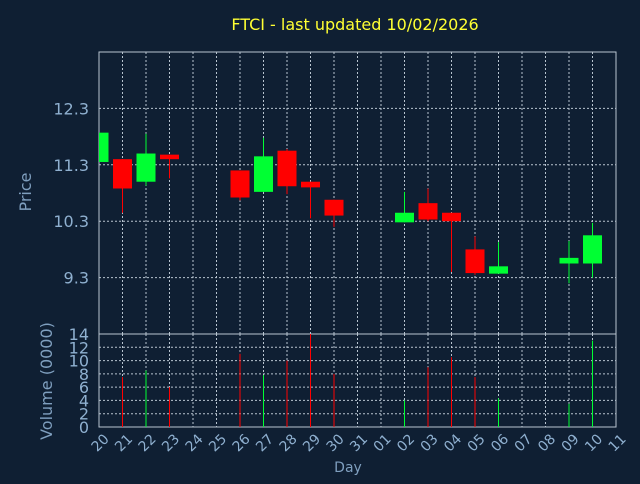 Image resolution: width=640 pixels, height=484 pixels. Describe the element at coordinates (289, 443) in the screenshot. I see `x-tick-label: 28` at that location.